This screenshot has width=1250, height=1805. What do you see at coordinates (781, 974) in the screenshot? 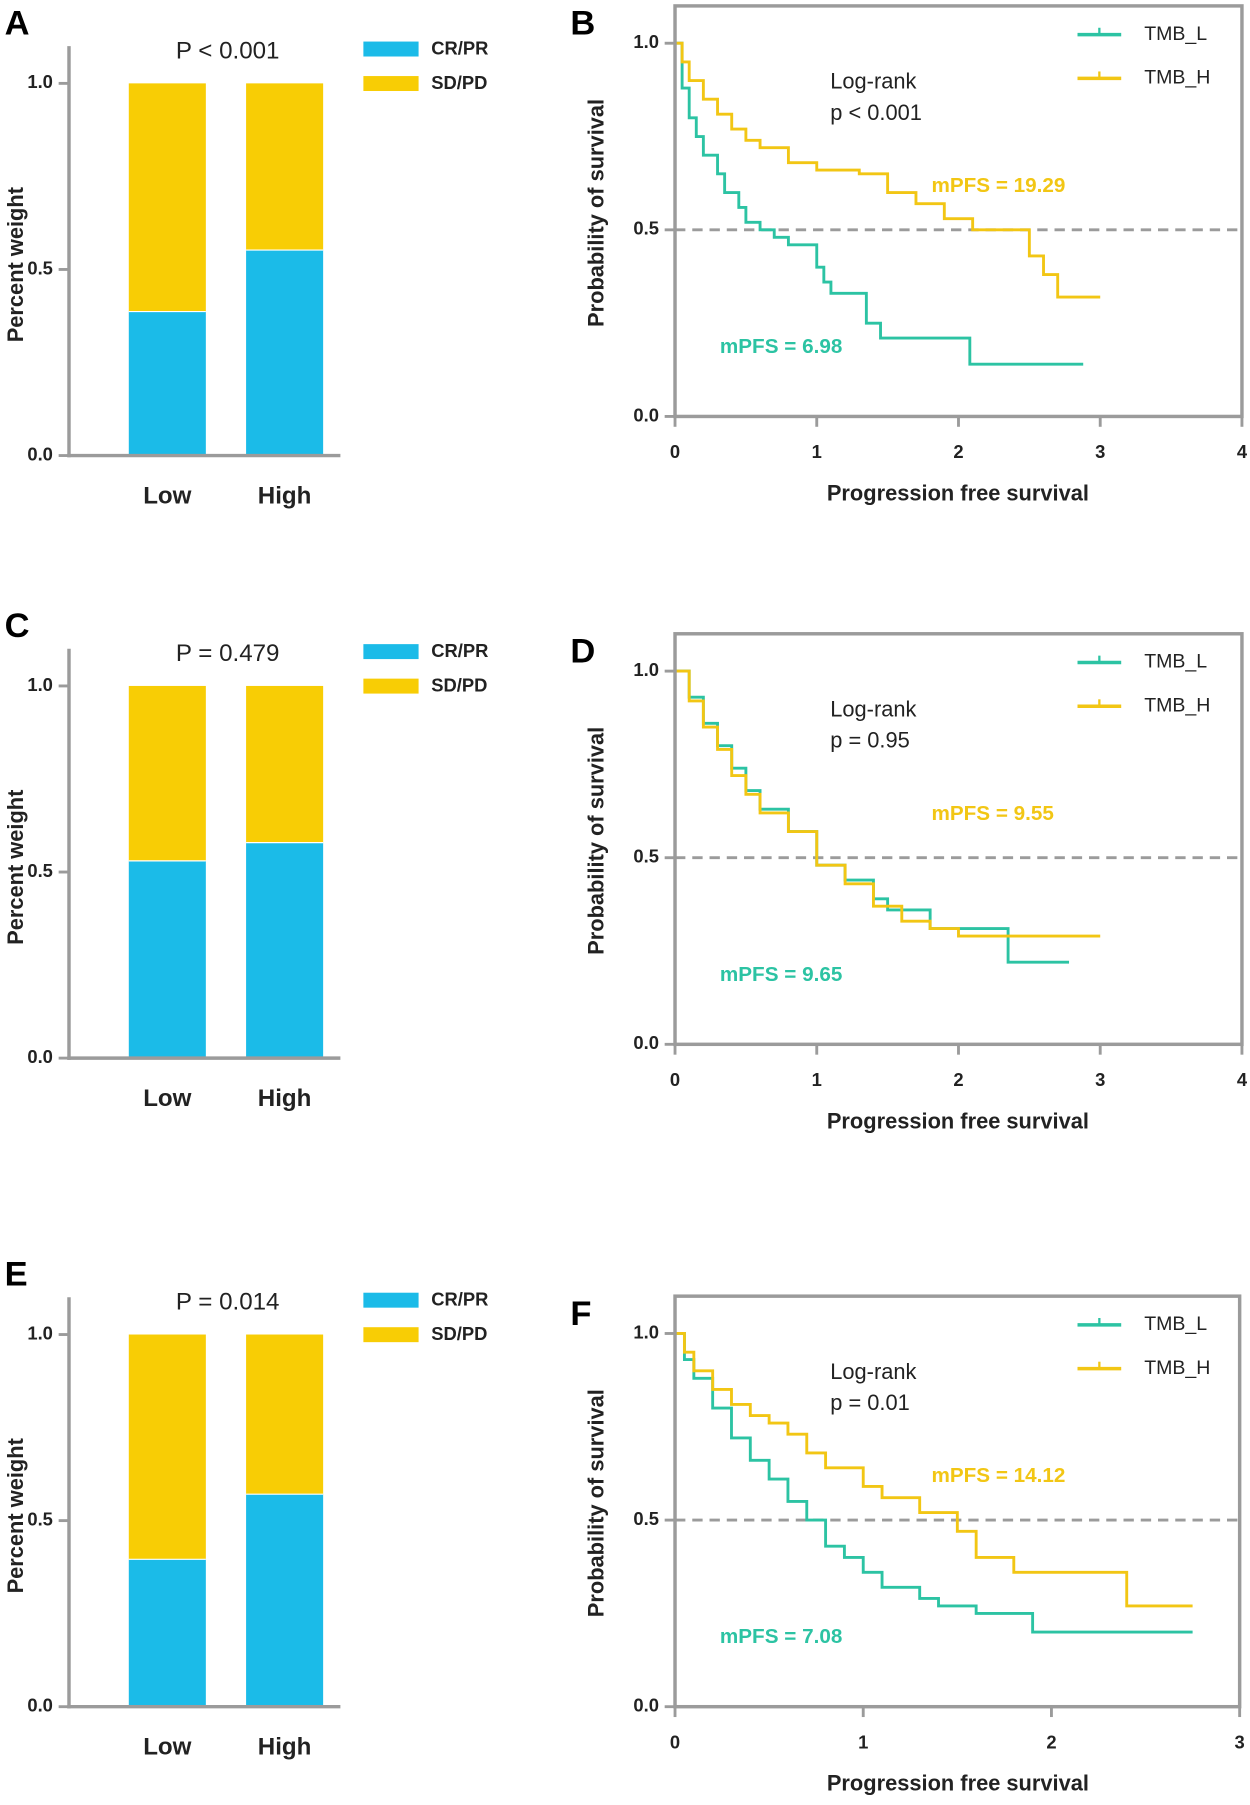
I see `median-label: mPFS = 9.65` at bounding box center [781, 974].